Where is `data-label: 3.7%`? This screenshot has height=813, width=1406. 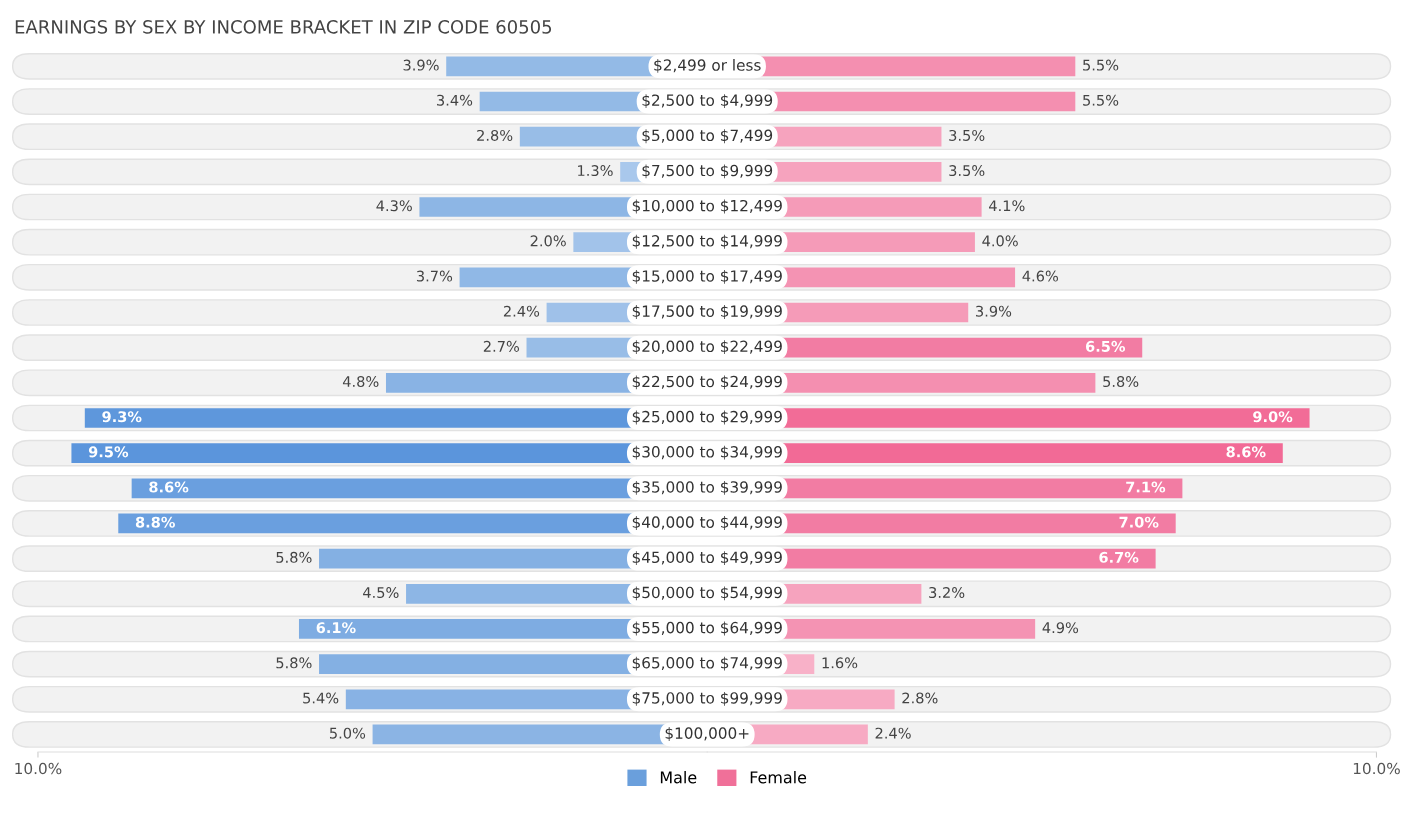
data-label: 3.7% is located at coordinates (434, 276).